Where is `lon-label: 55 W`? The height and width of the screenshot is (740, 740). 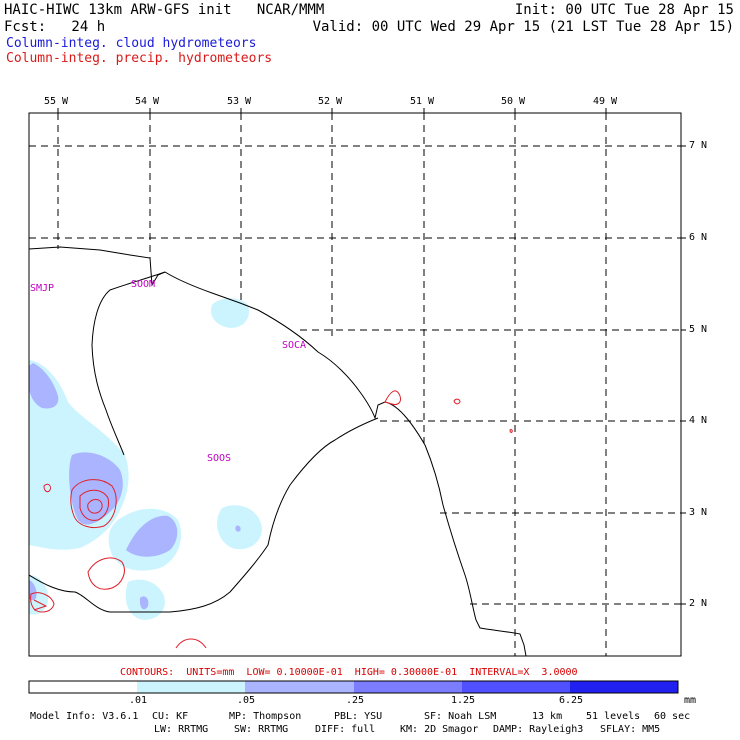 lon-label: 55 W is located at coordinates (56, 101).